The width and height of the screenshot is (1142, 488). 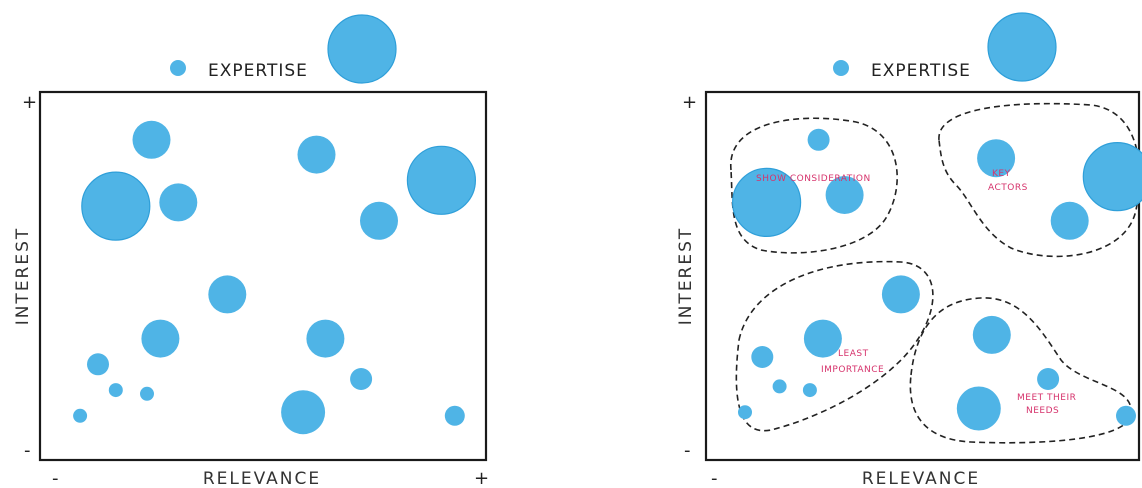 What do you see at coordinates (1001, 174) in the screenshot?
I see `group-label-key-actors-line1: KEY` at bounding box center [1001, 174].